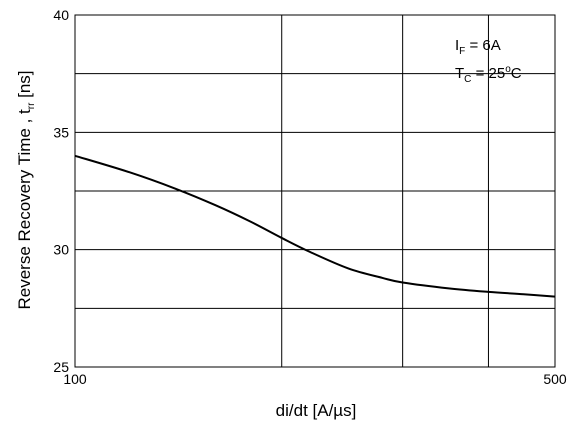  Describe the element at coordinates (555, 379) in the screenshot. I see `x-tick-label: 500` at that location.